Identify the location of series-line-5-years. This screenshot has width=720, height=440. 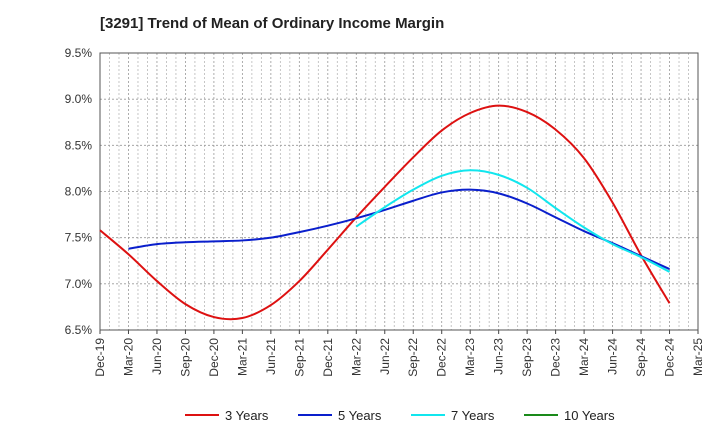
(399, 229).